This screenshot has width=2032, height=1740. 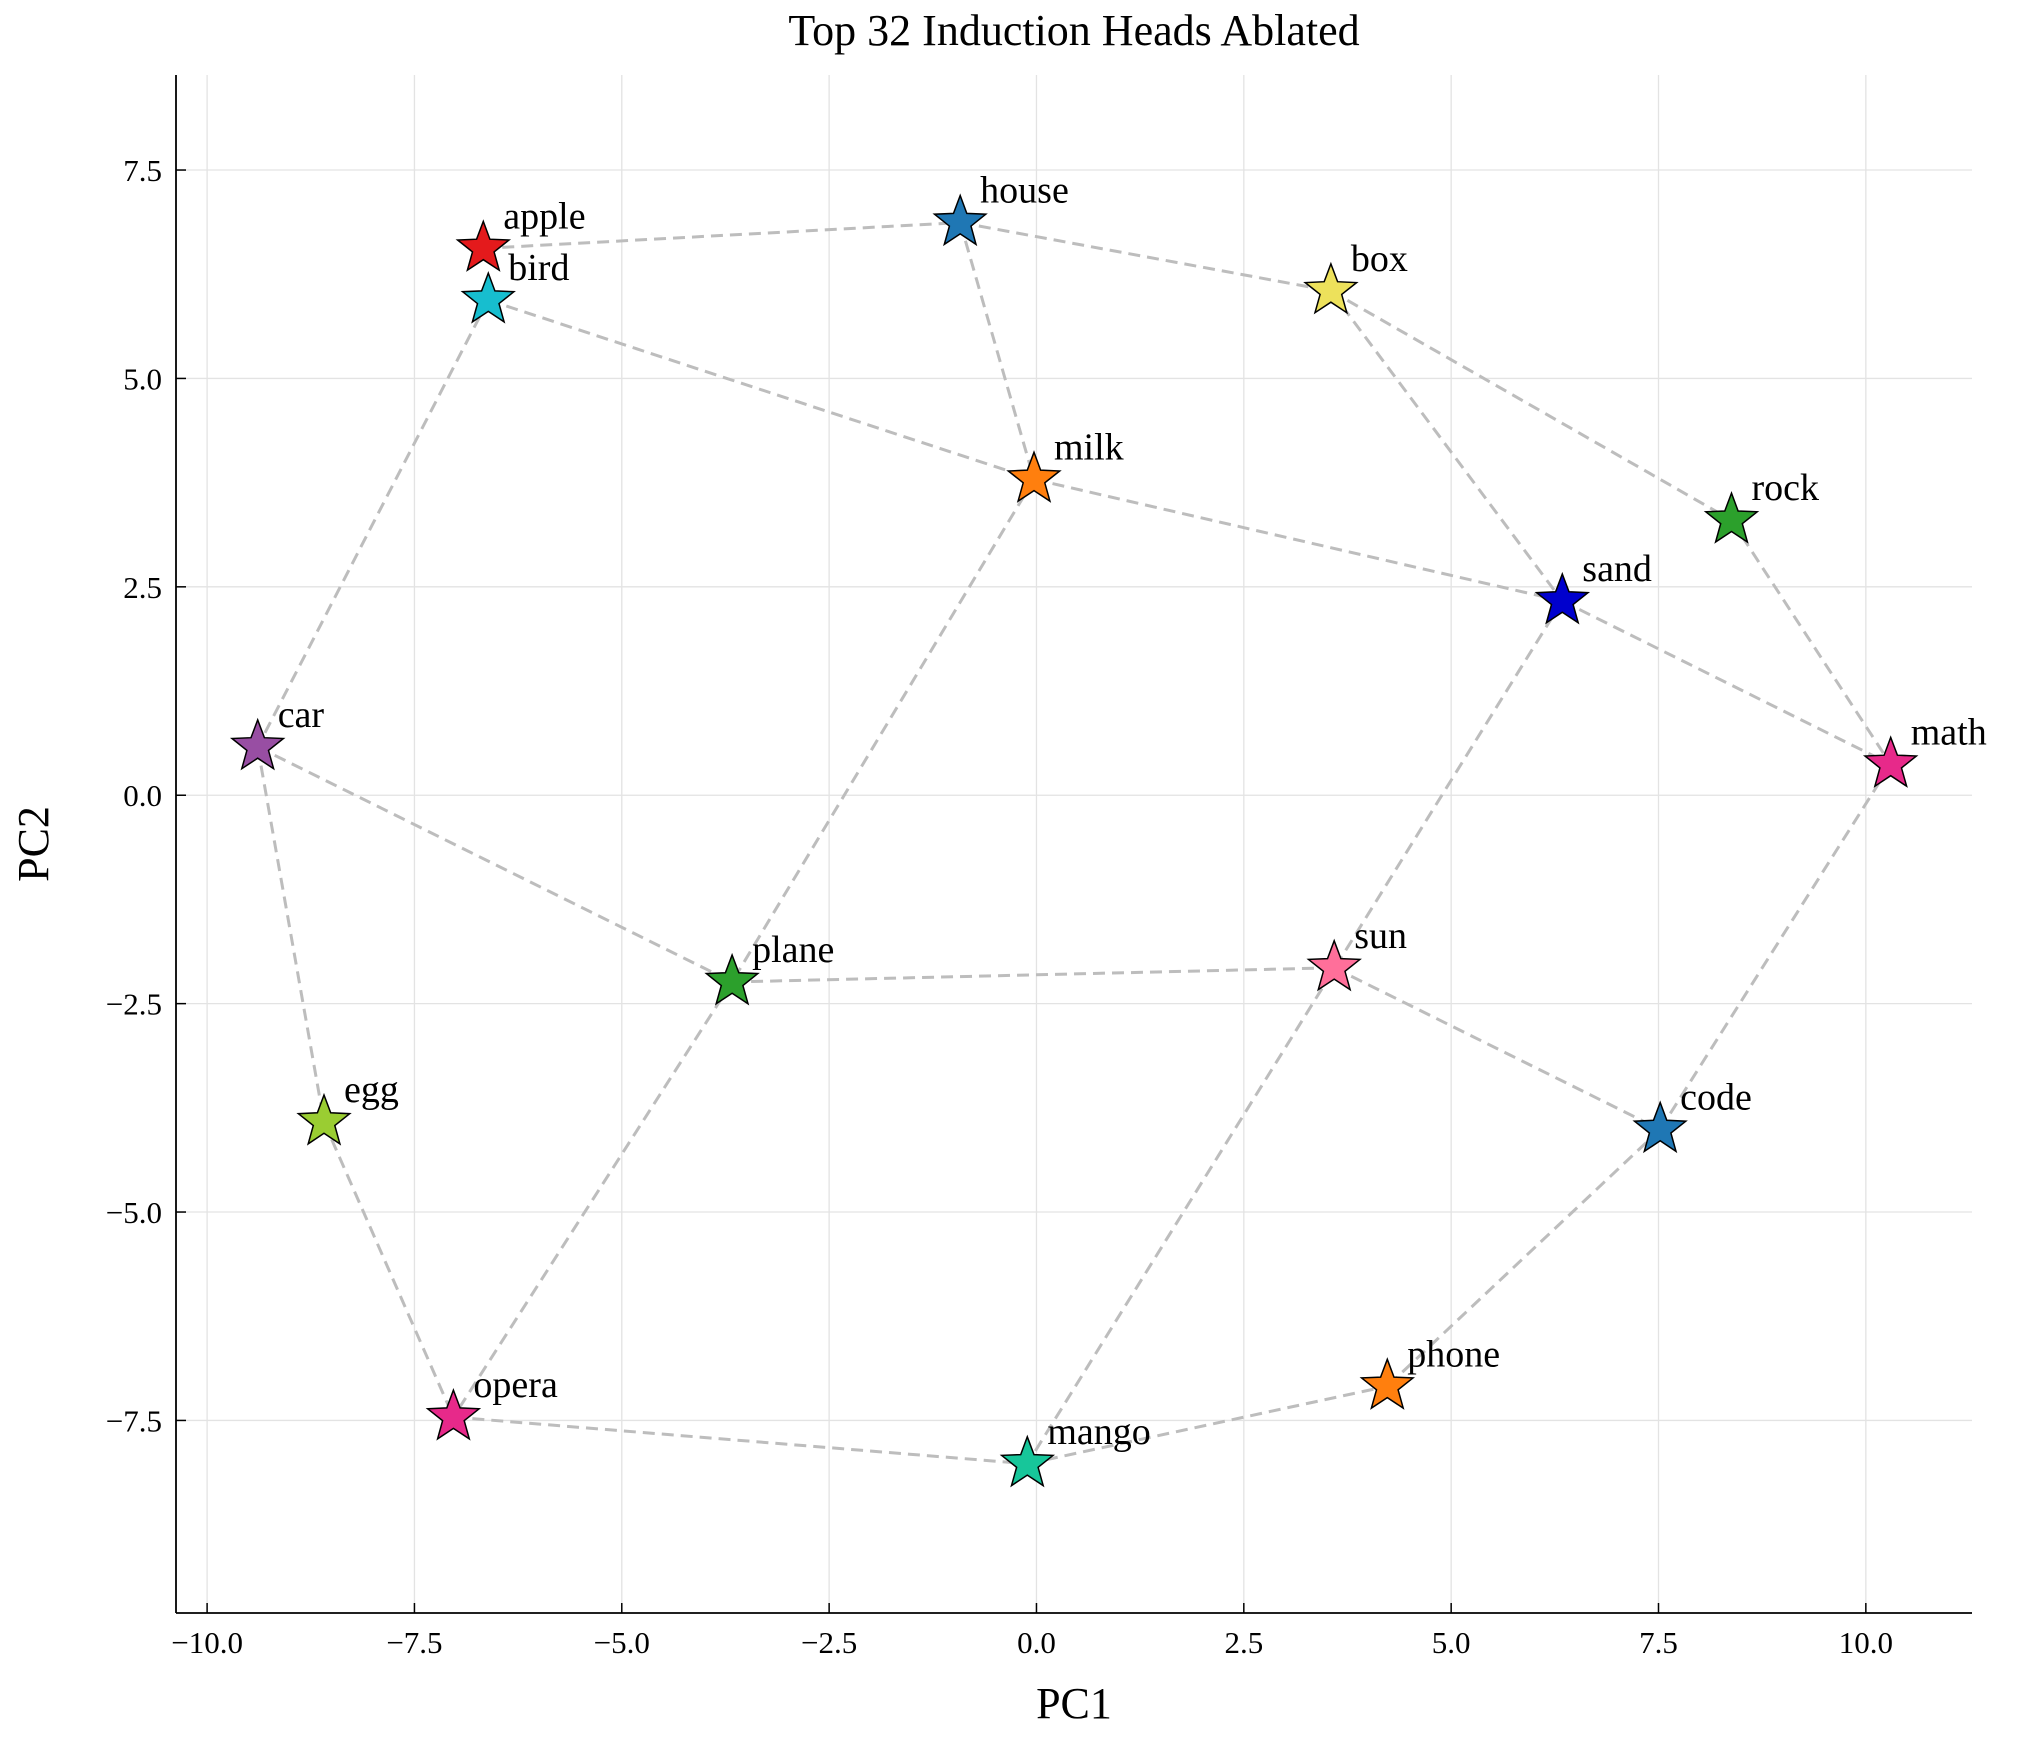 What do you see at coordinates (142, 378) in the screenshot?
I see `y-tick-label: 5.0` at bounding box center [142, 378].